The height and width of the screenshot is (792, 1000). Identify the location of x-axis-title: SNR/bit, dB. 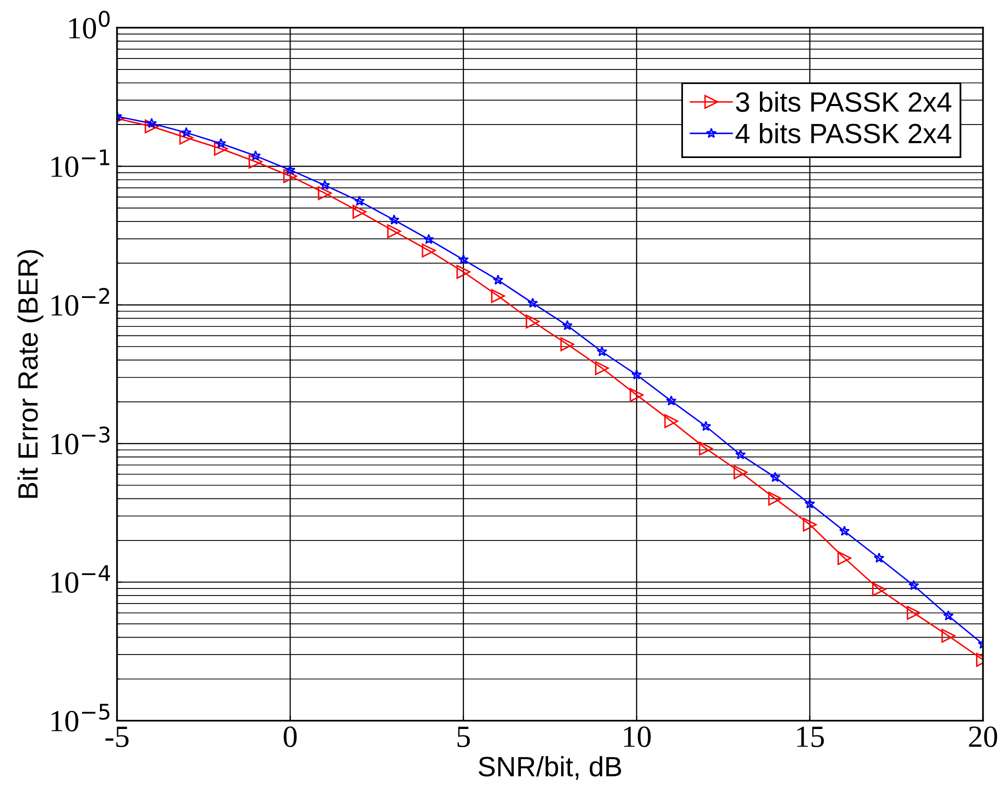
(550, 768).